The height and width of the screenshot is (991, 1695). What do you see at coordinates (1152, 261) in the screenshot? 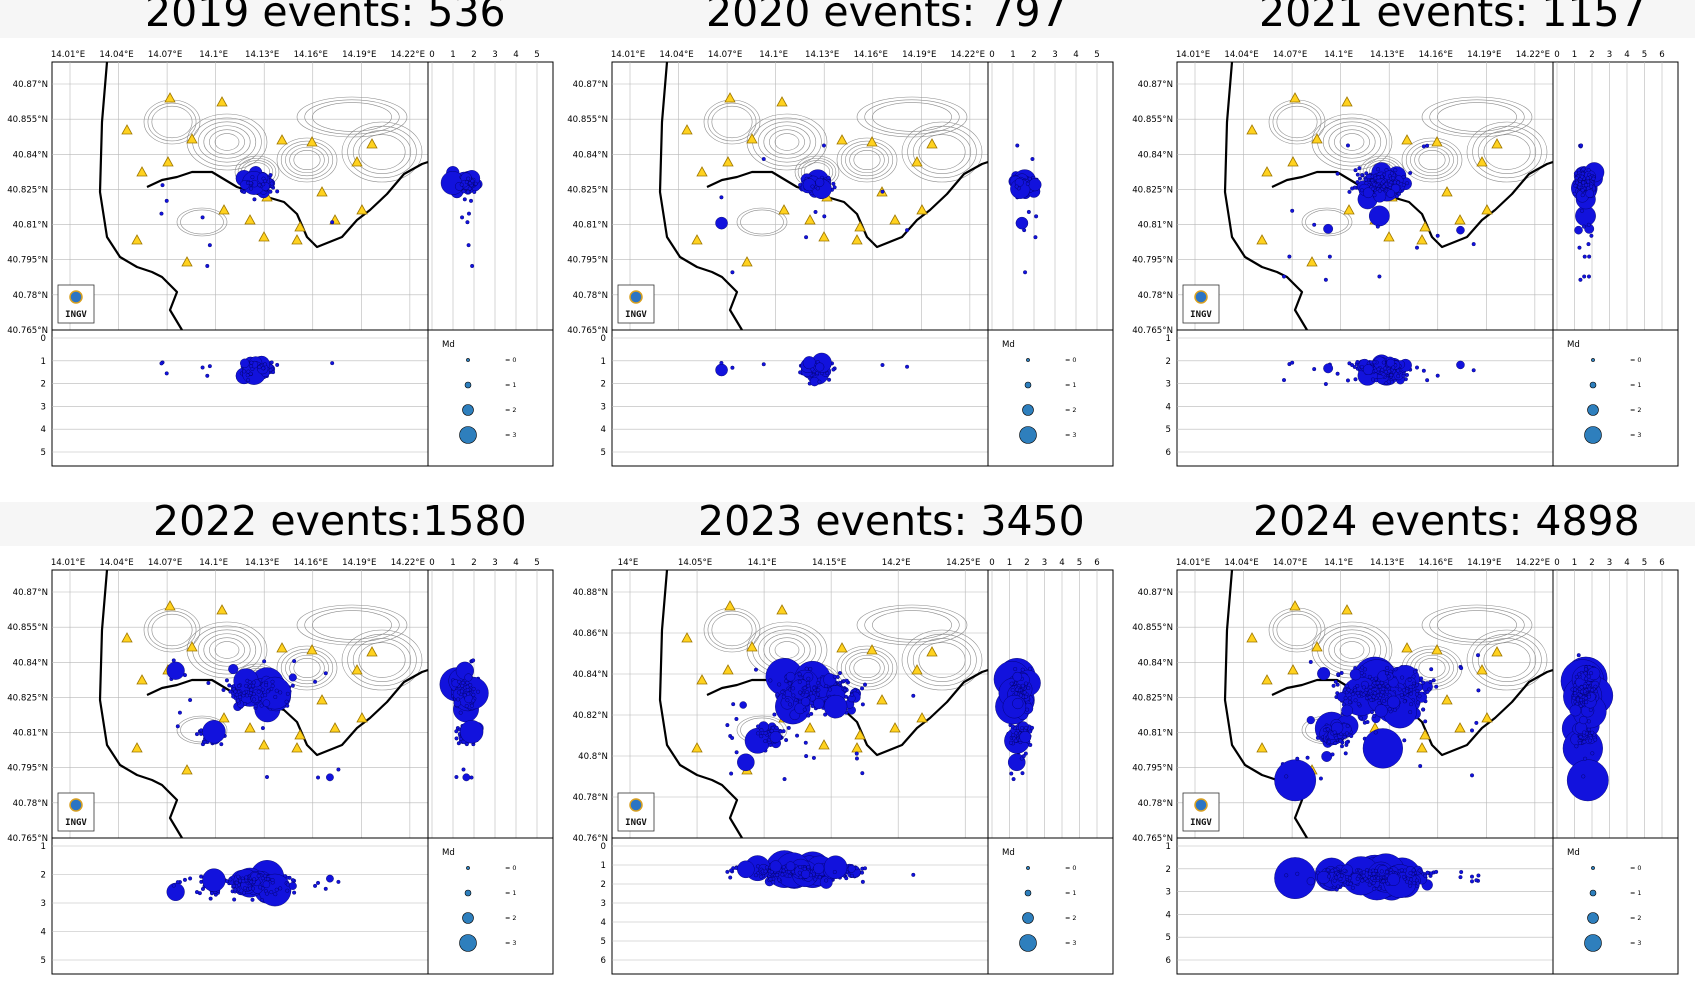
I see `lat-tick-label: 40.795°N` at bounding box center [1152, 261].